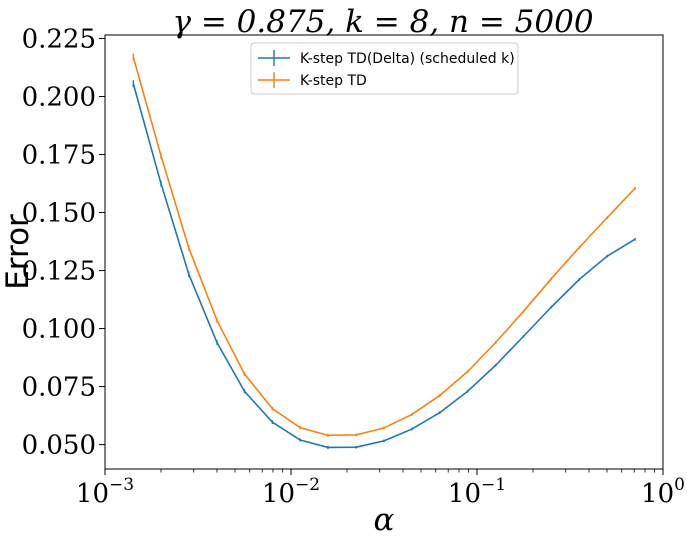 This screenshot has width=687, height=541. I want to click on y-tick-label: 0.125, so click(59, 272).